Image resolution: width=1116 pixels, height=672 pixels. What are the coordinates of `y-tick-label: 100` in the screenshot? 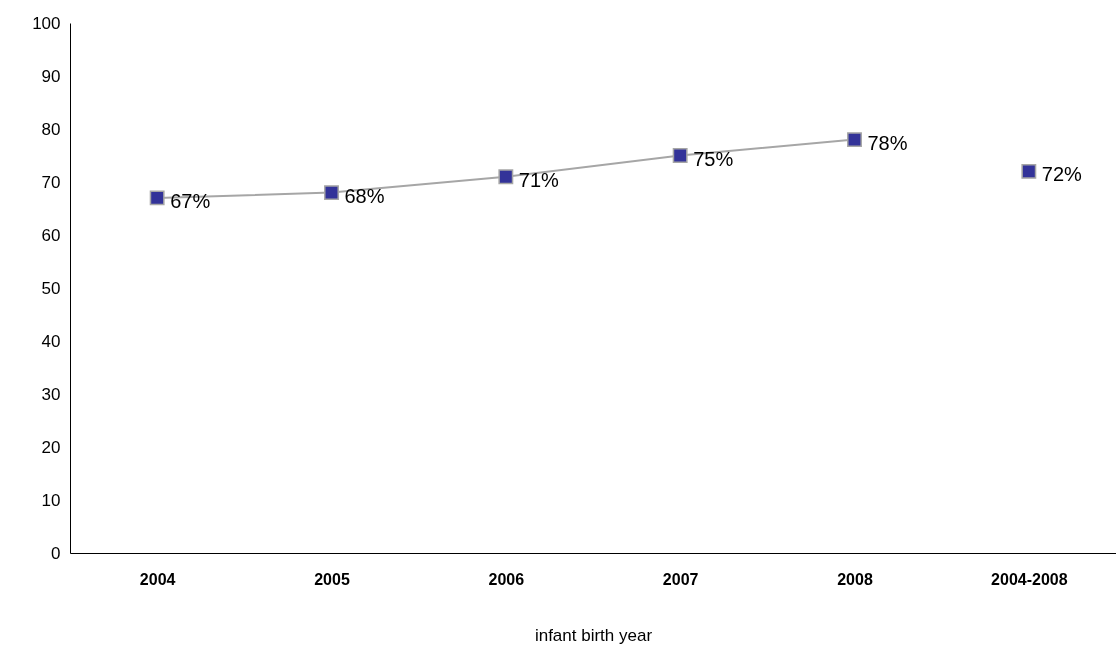 It's located at (46, 23).